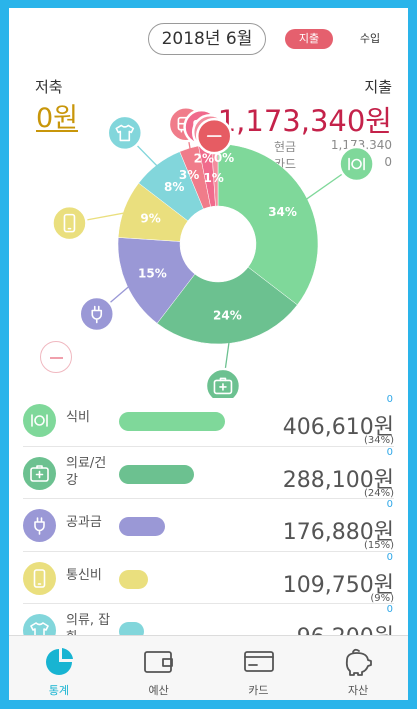  What do you see at coordinates (388, 162) in the screenshot?
I see `card-value: 0` at bounding box center [388, 162].